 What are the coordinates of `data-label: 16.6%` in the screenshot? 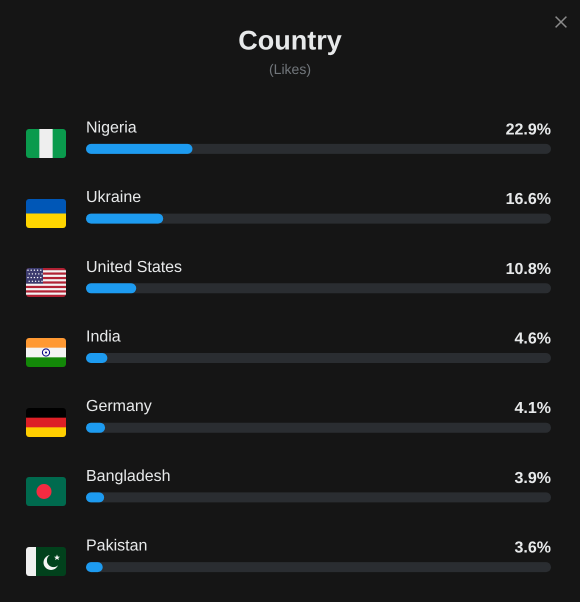 It's located at (528, 199).